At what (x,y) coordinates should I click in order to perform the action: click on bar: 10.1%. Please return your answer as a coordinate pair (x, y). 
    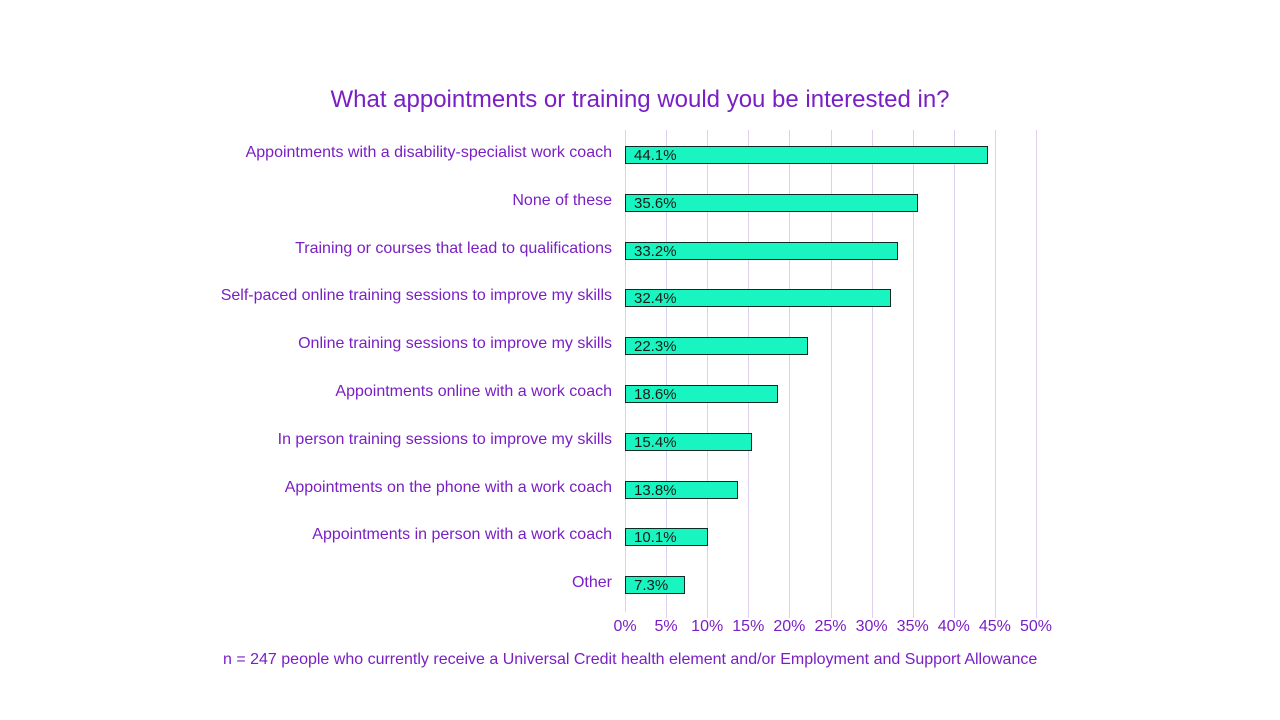
    Looking at the image, I should click on (667, 537).